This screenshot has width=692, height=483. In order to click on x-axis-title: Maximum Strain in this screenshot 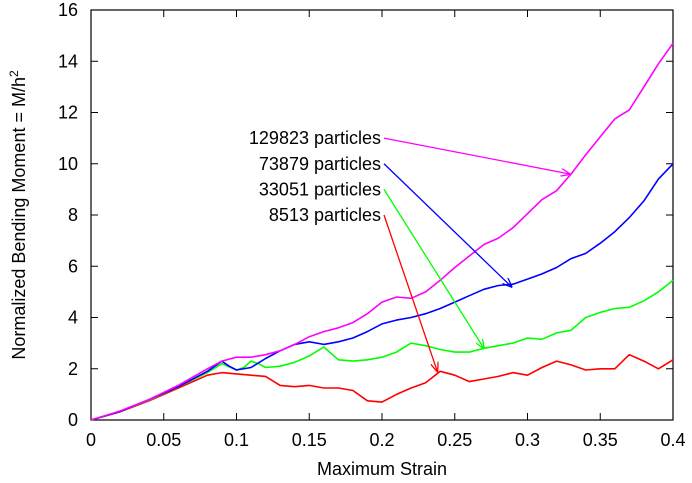, I will do `click(382, 469)`.